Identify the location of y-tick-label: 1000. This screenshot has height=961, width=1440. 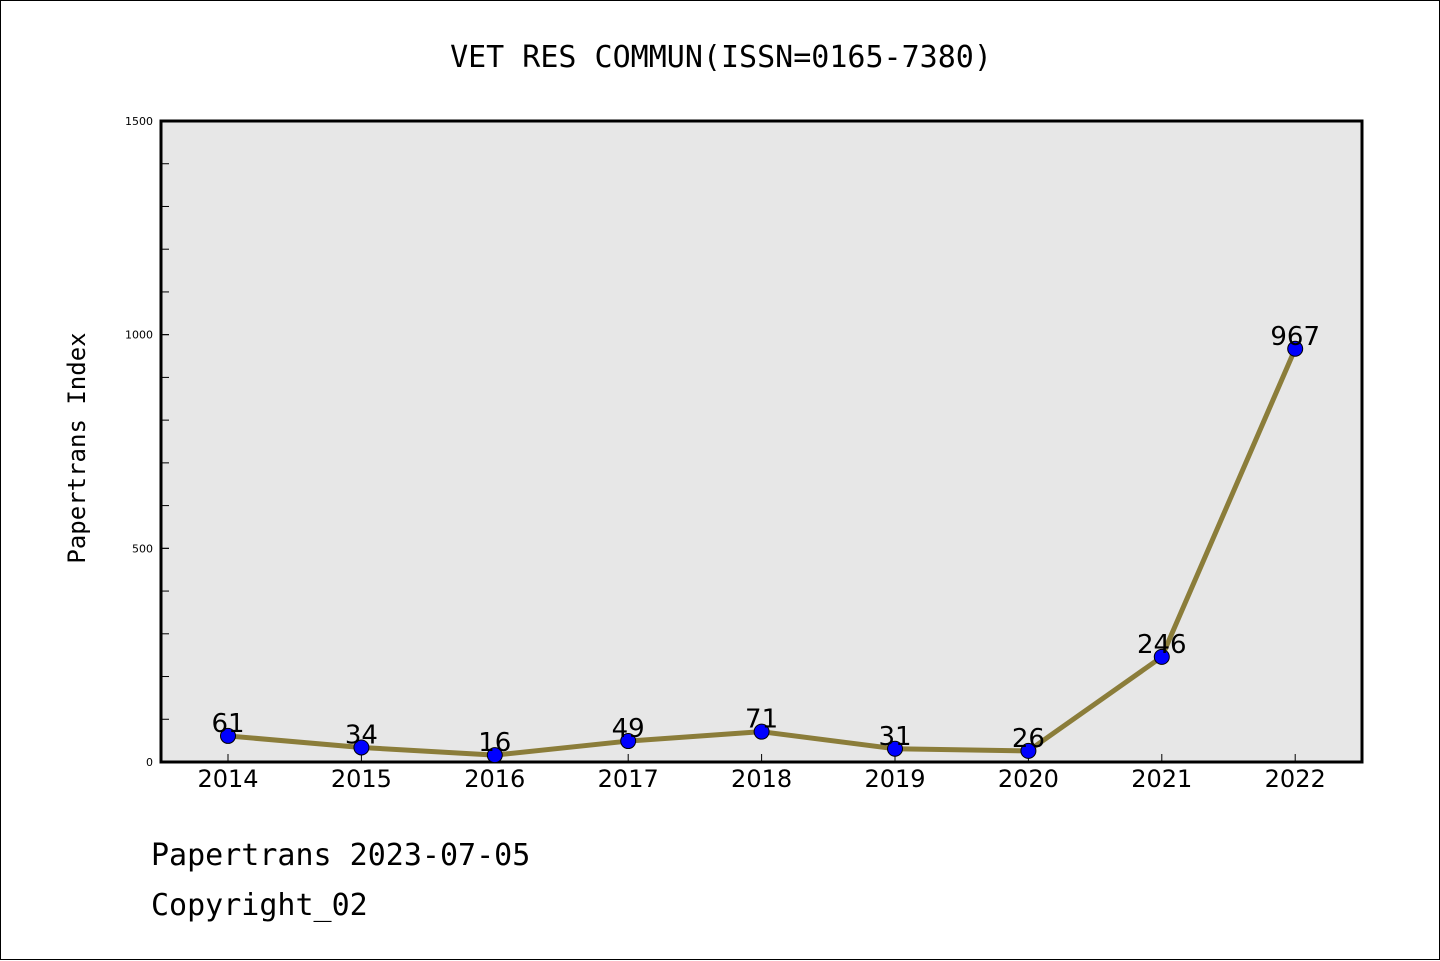
(139, 335).